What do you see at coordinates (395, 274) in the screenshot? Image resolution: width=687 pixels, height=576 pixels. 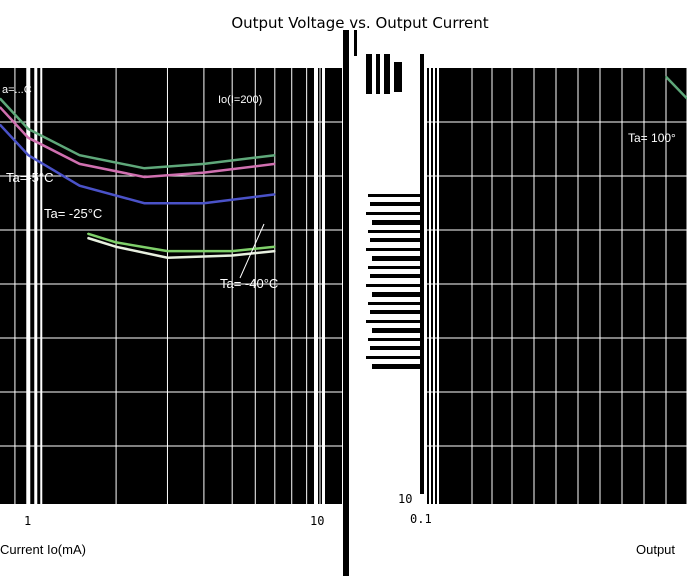 I see `right-y-axis-artifact` at bounding box center [395, 274].